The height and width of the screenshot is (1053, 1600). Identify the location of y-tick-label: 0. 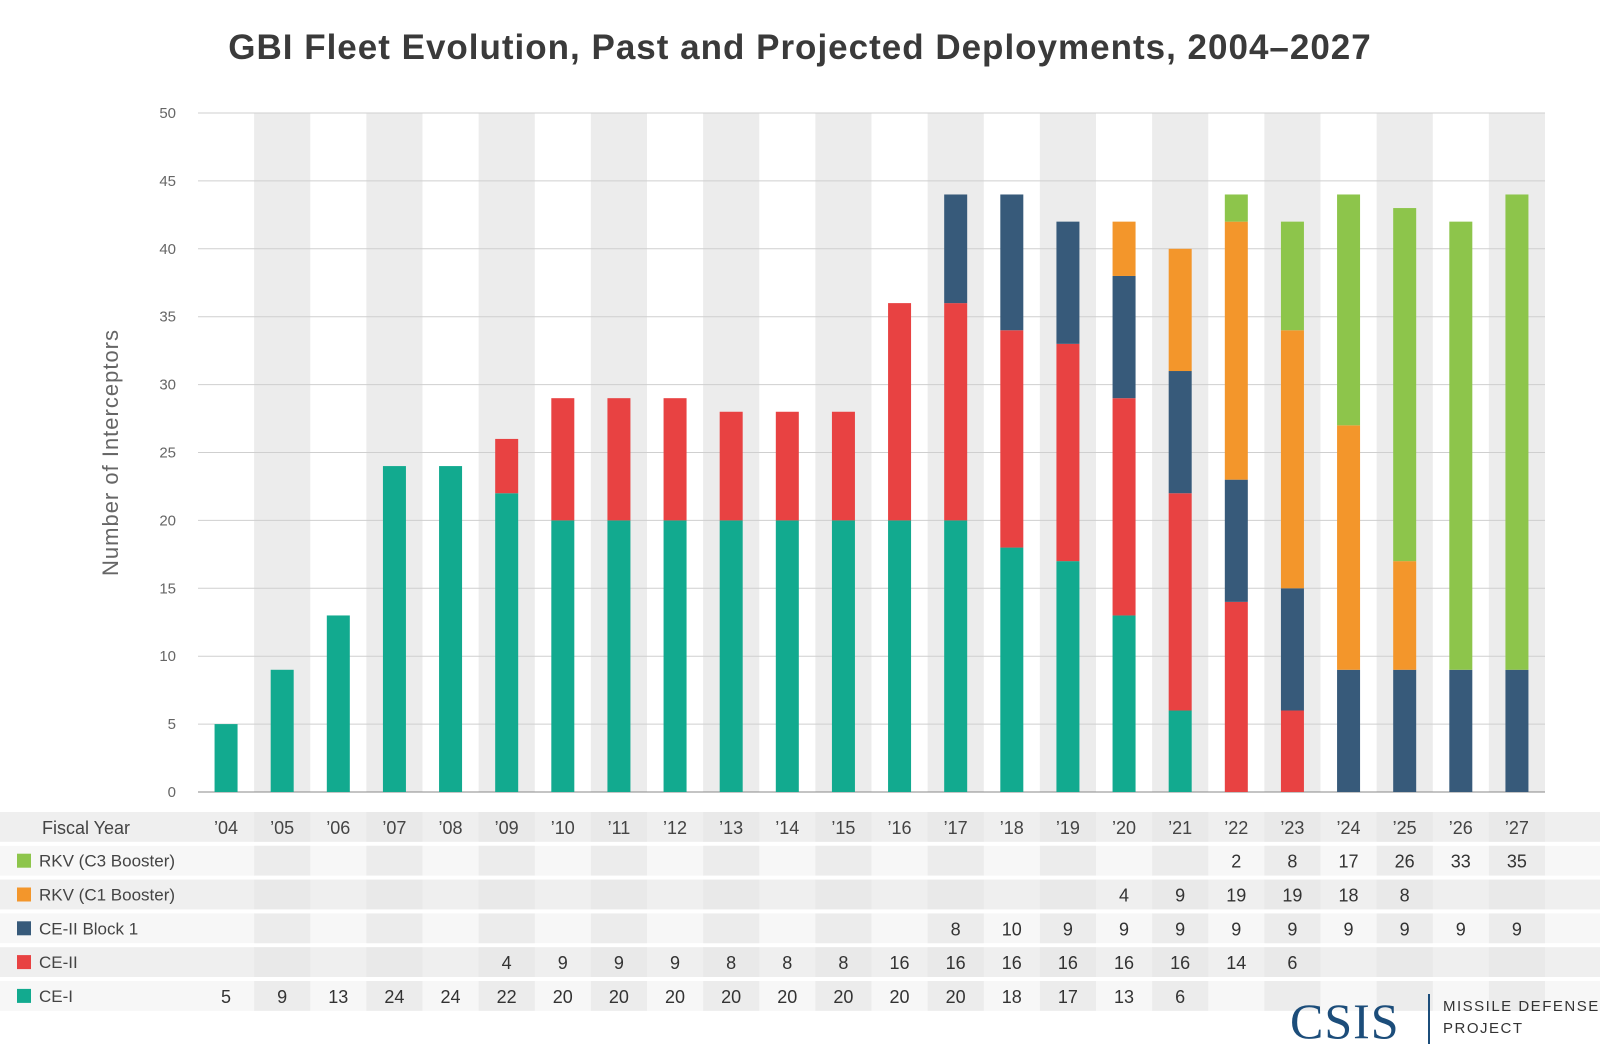
(172, 792).